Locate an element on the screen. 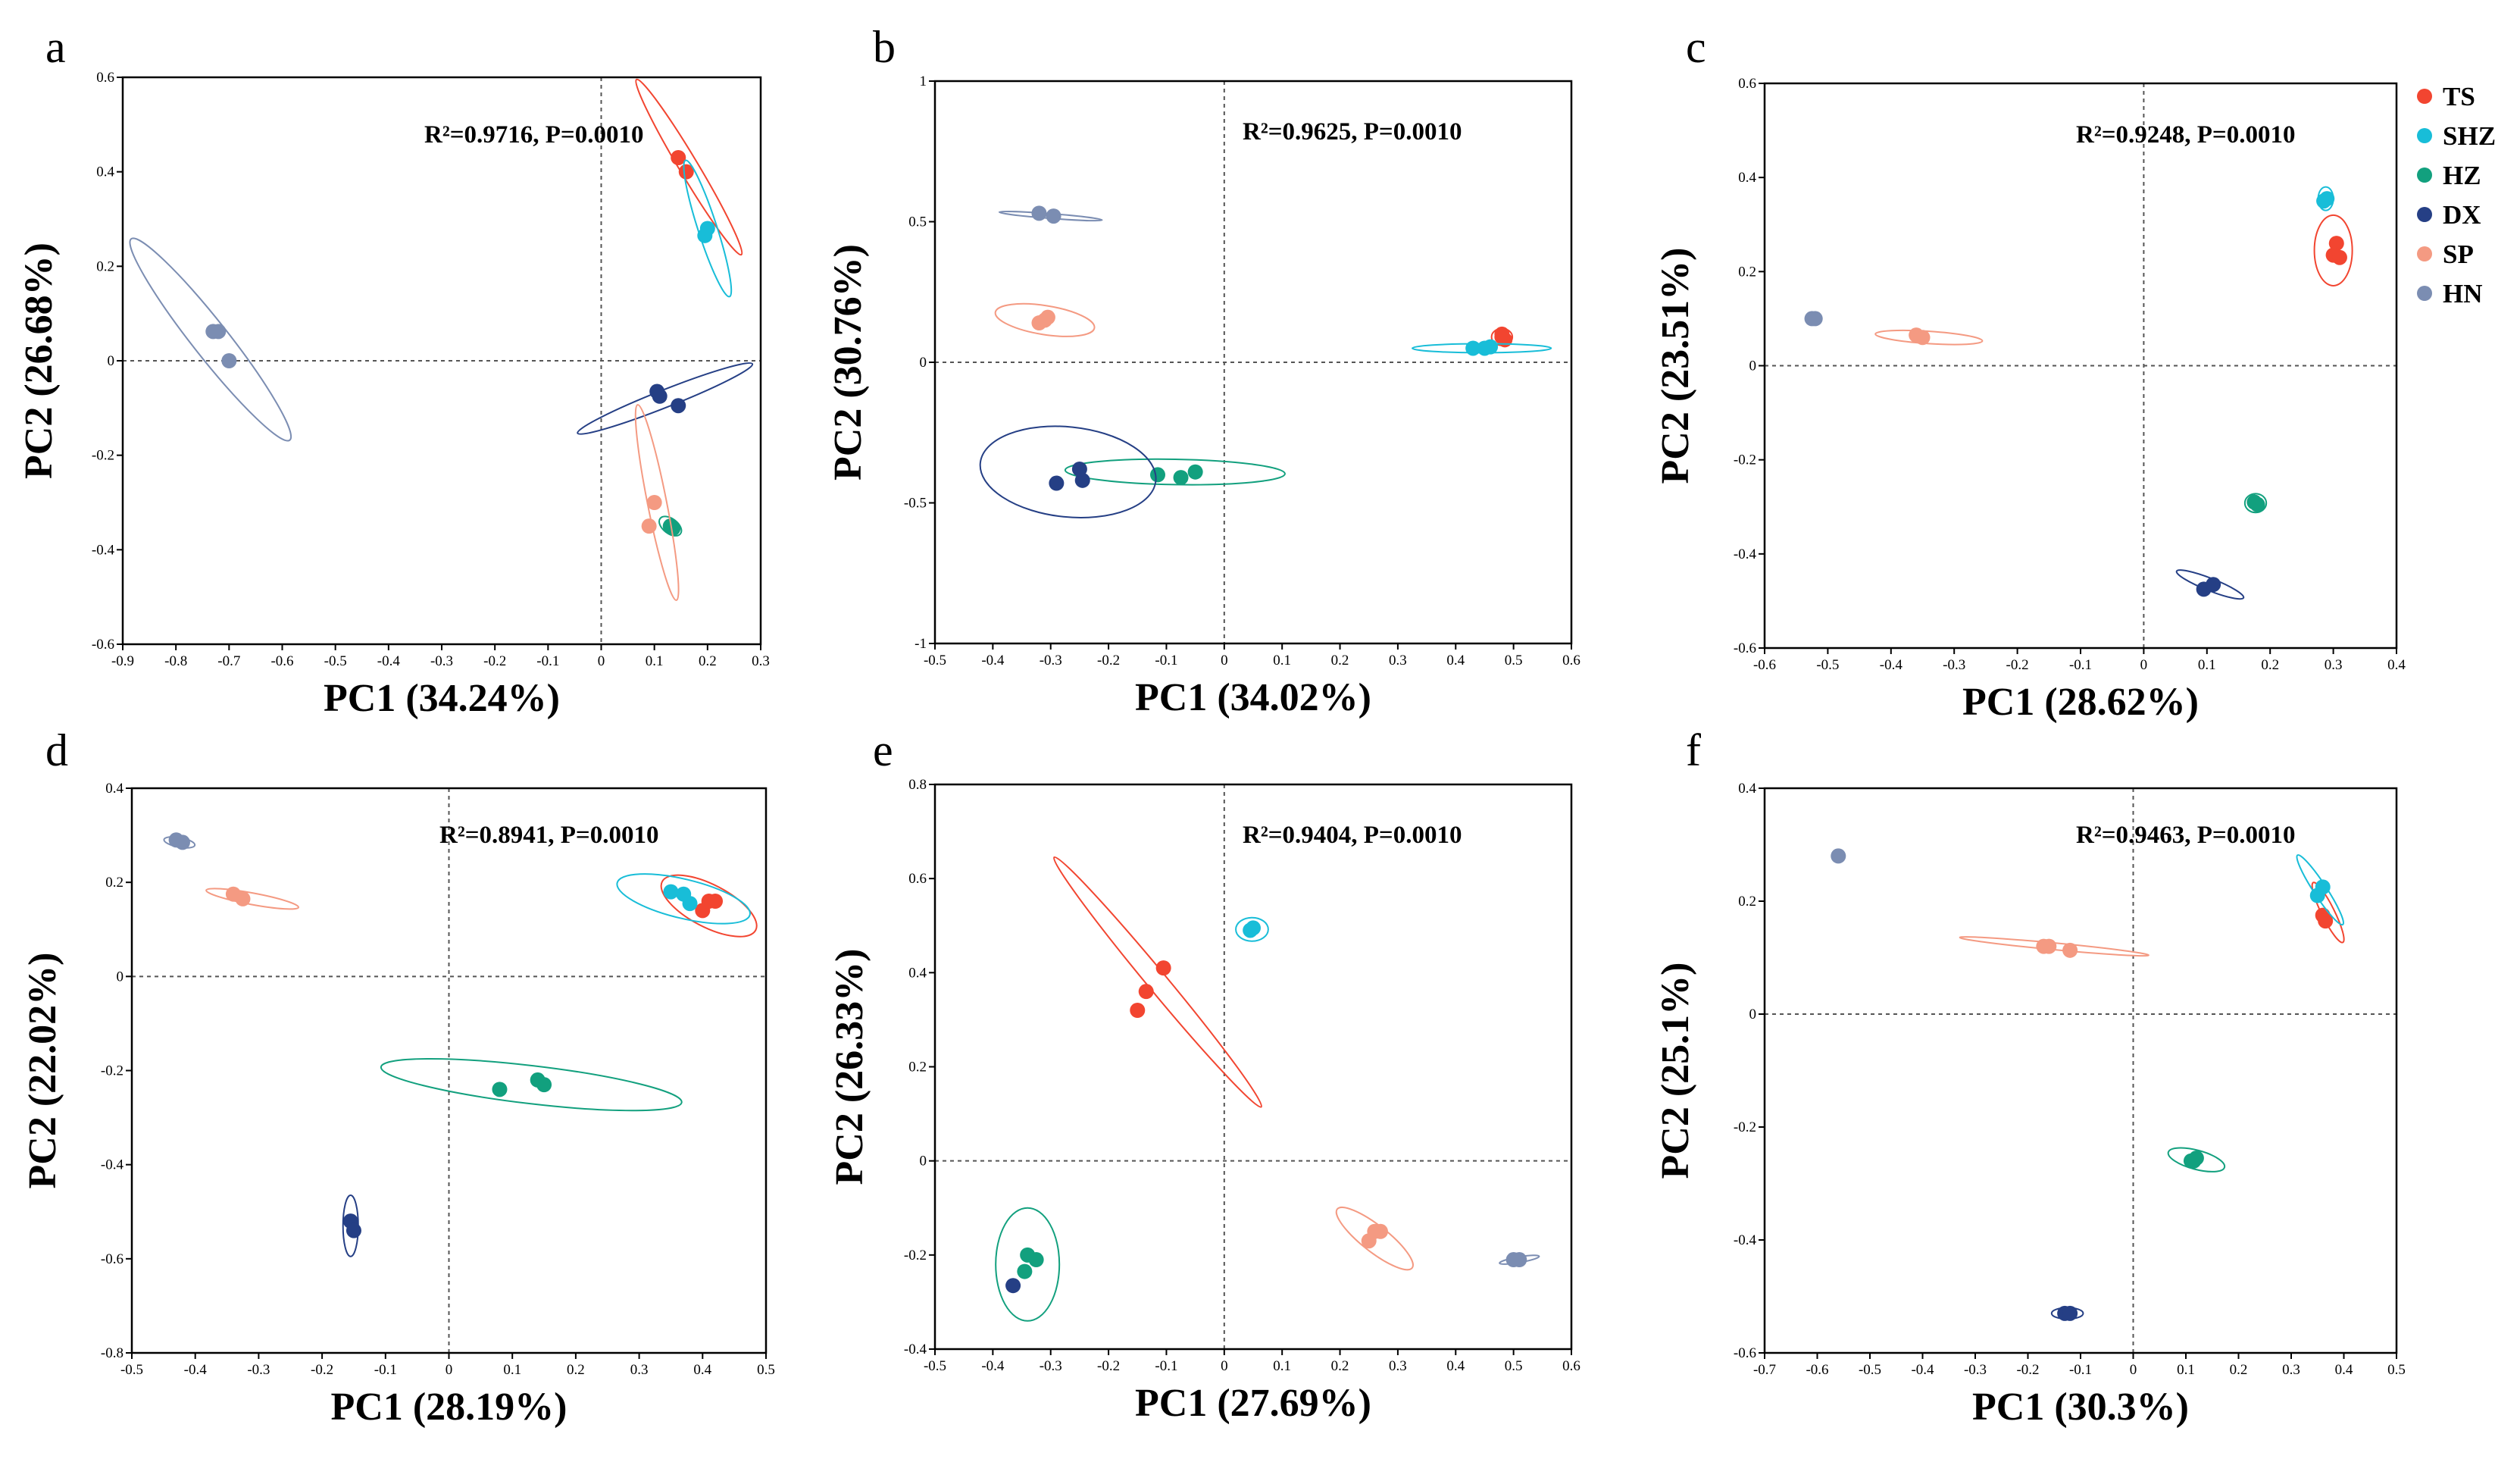 This screenshot has height=1459, width=2520. y-tick-label: 0.2 is located at coordinates (917, 1067).